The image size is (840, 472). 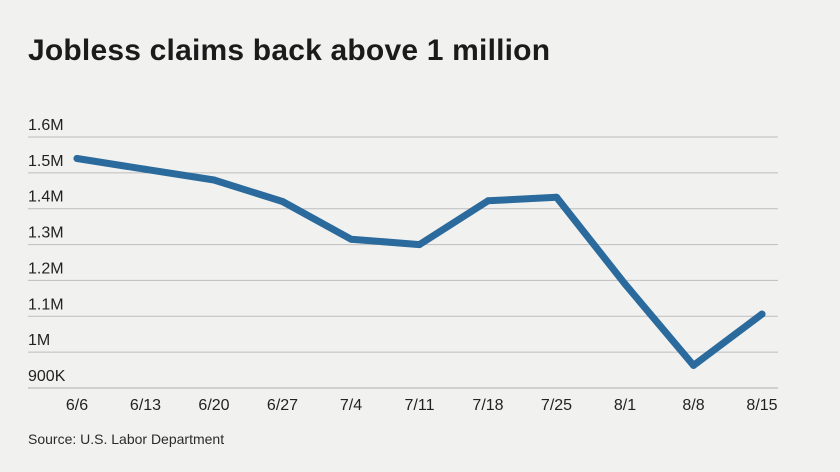 What do you see at coordinates (126, 439) in the screenshot?
I see `source-note: Source: U.S. Labor Department` at bounding box center [126, 439].